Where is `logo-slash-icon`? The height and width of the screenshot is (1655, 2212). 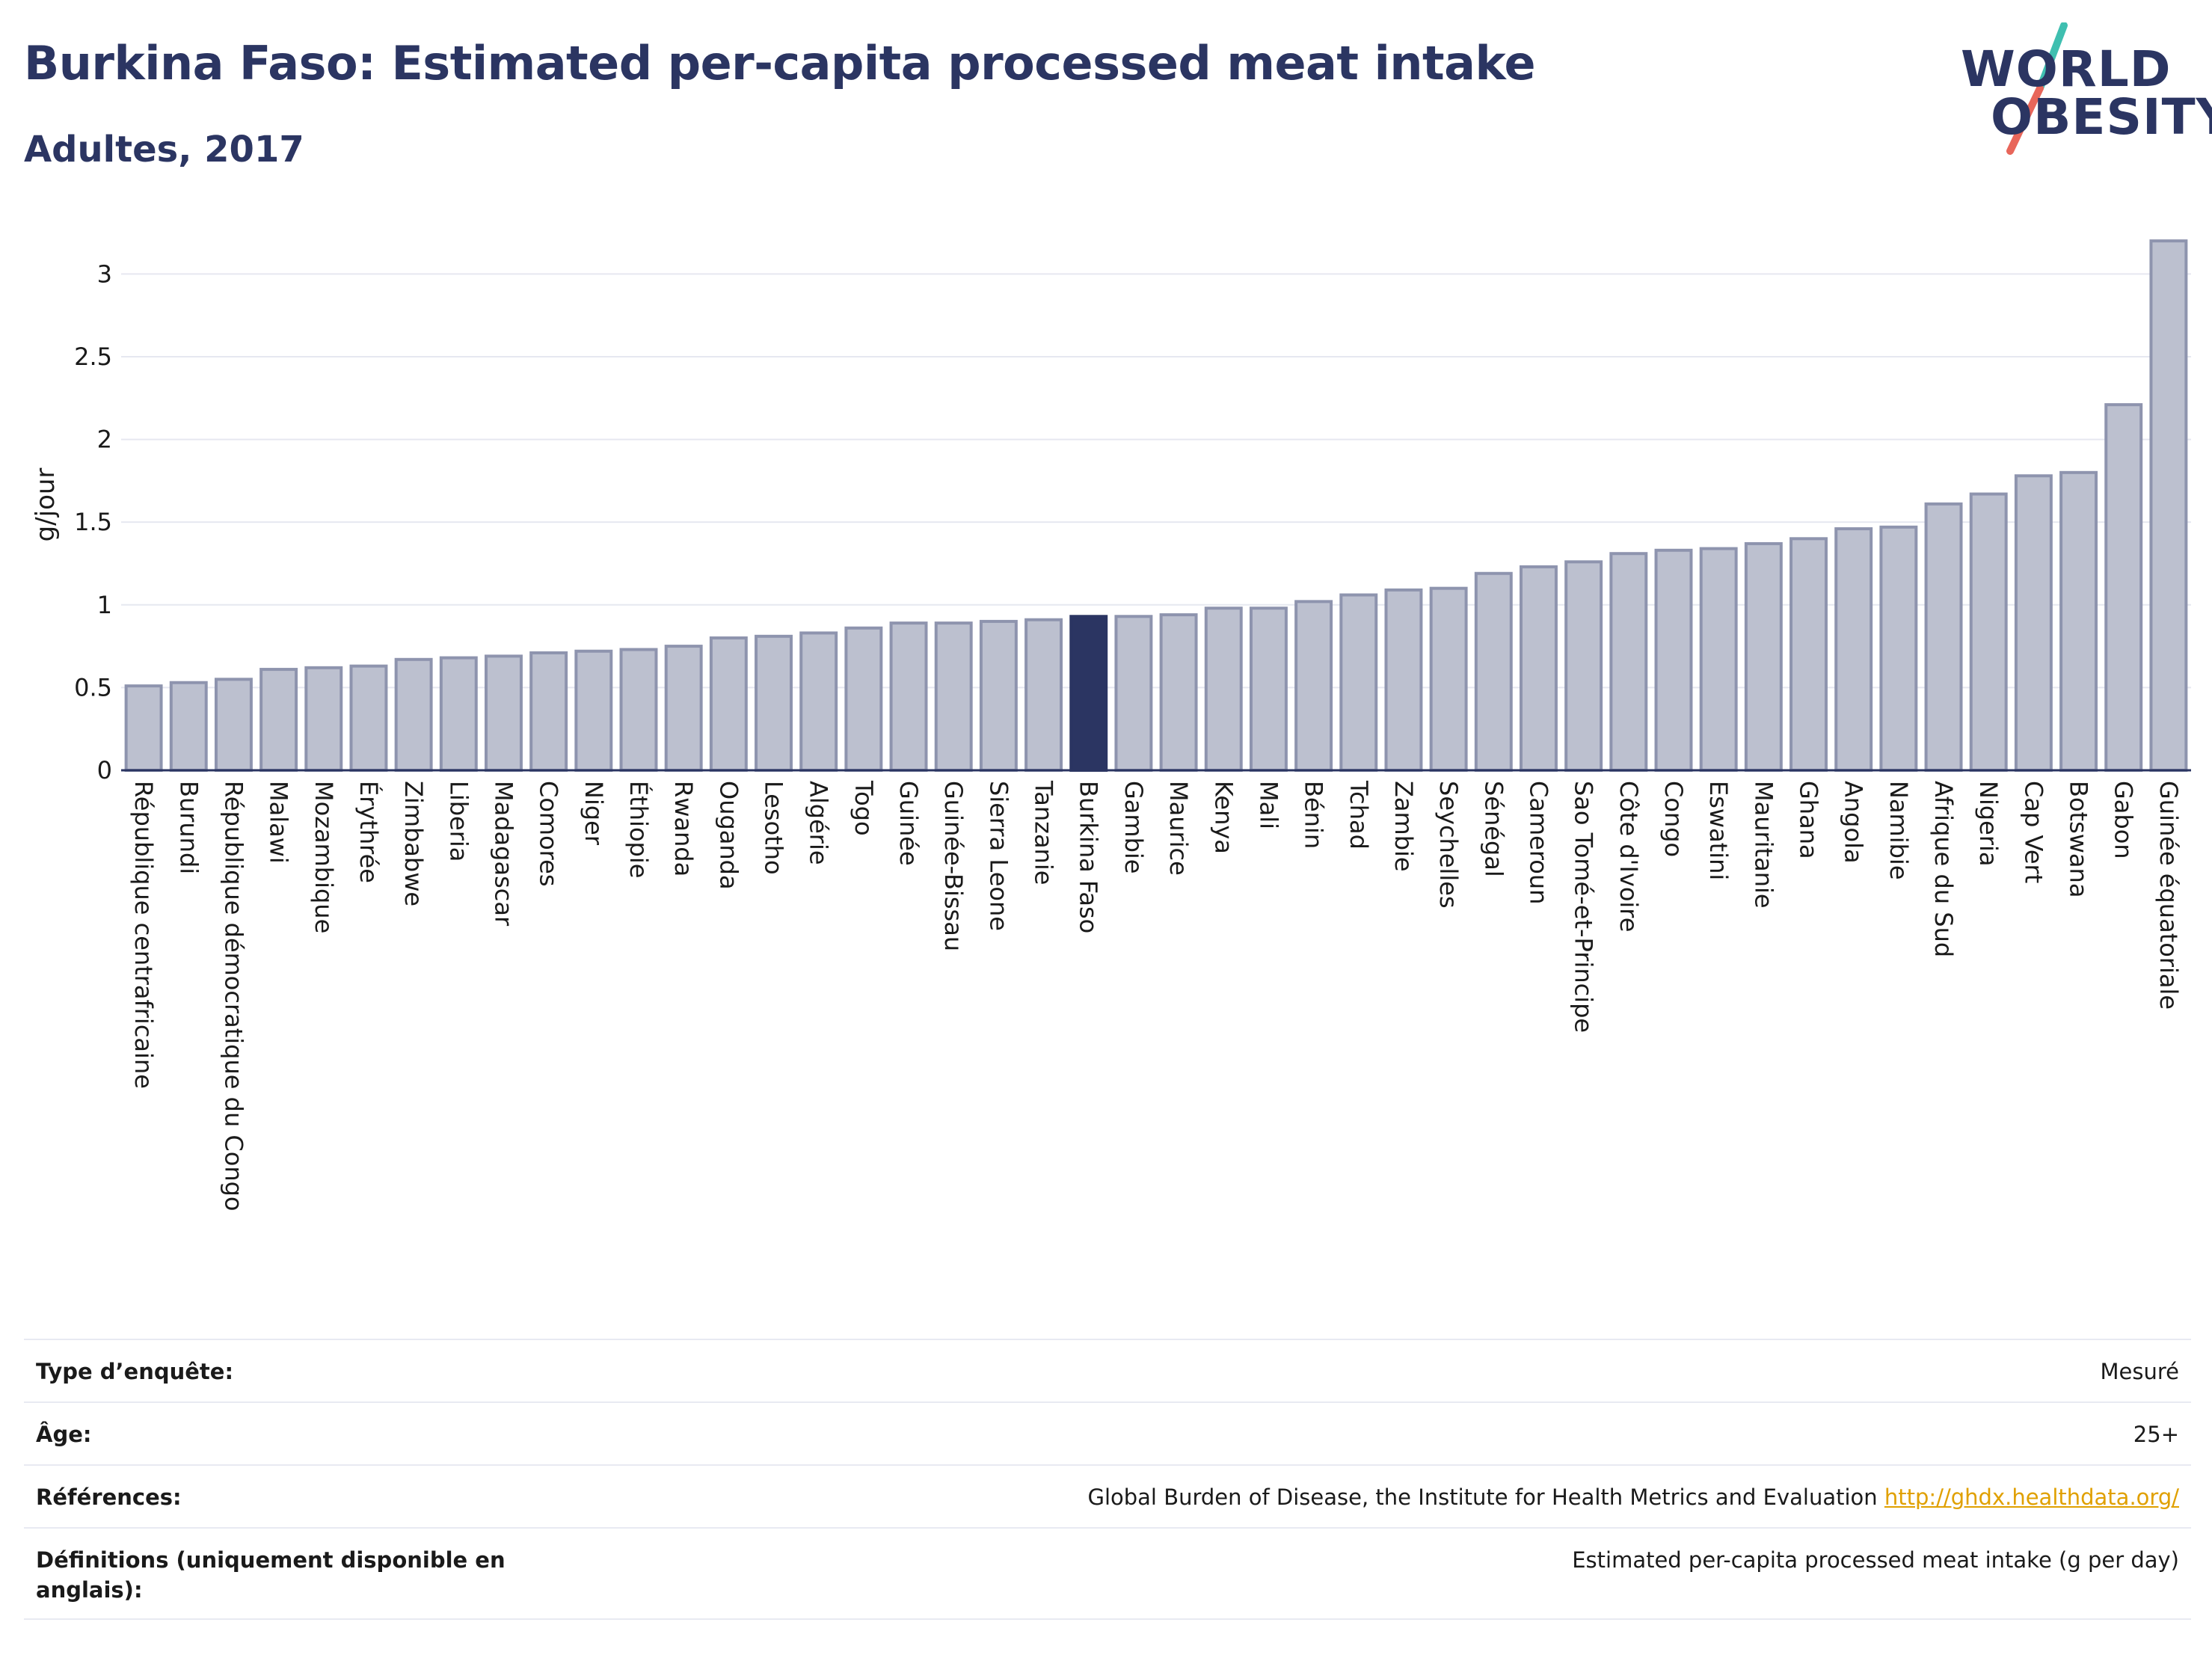
logo-slash-icon is located at coordinates (2037, 88).